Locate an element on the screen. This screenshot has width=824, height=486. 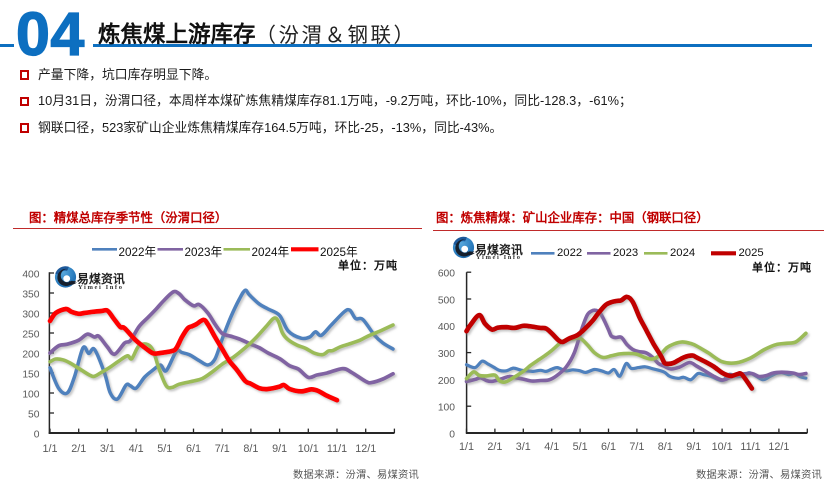
svg-text: 350 is located at coordinates (30, 294).